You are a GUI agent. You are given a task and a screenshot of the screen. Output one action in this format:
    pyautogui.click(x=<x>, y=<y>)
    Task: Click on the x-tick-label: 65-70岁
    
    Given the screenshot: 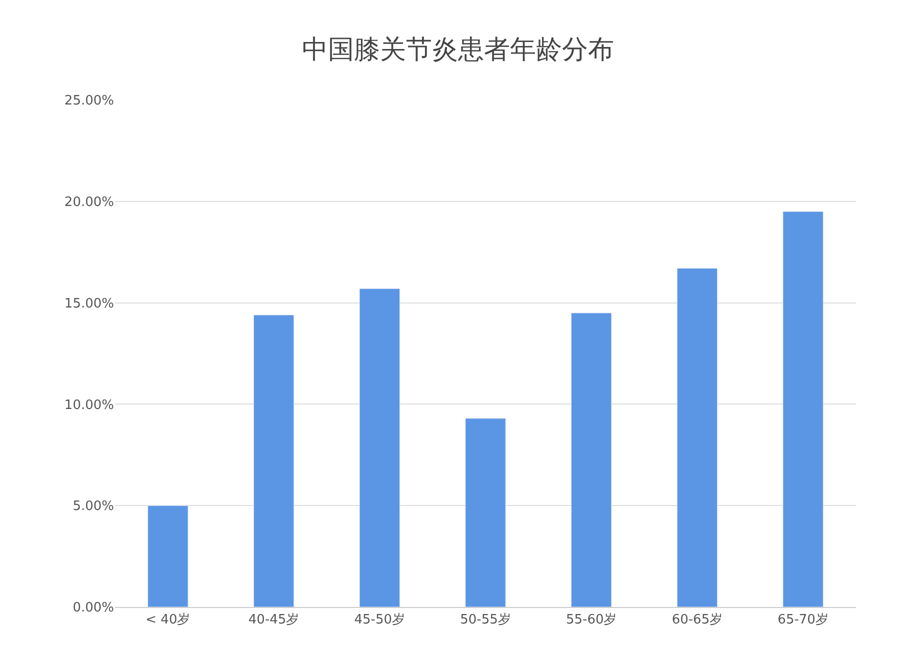 What is the action you would take?
    pyautogui.click(x=803, y=620)
    